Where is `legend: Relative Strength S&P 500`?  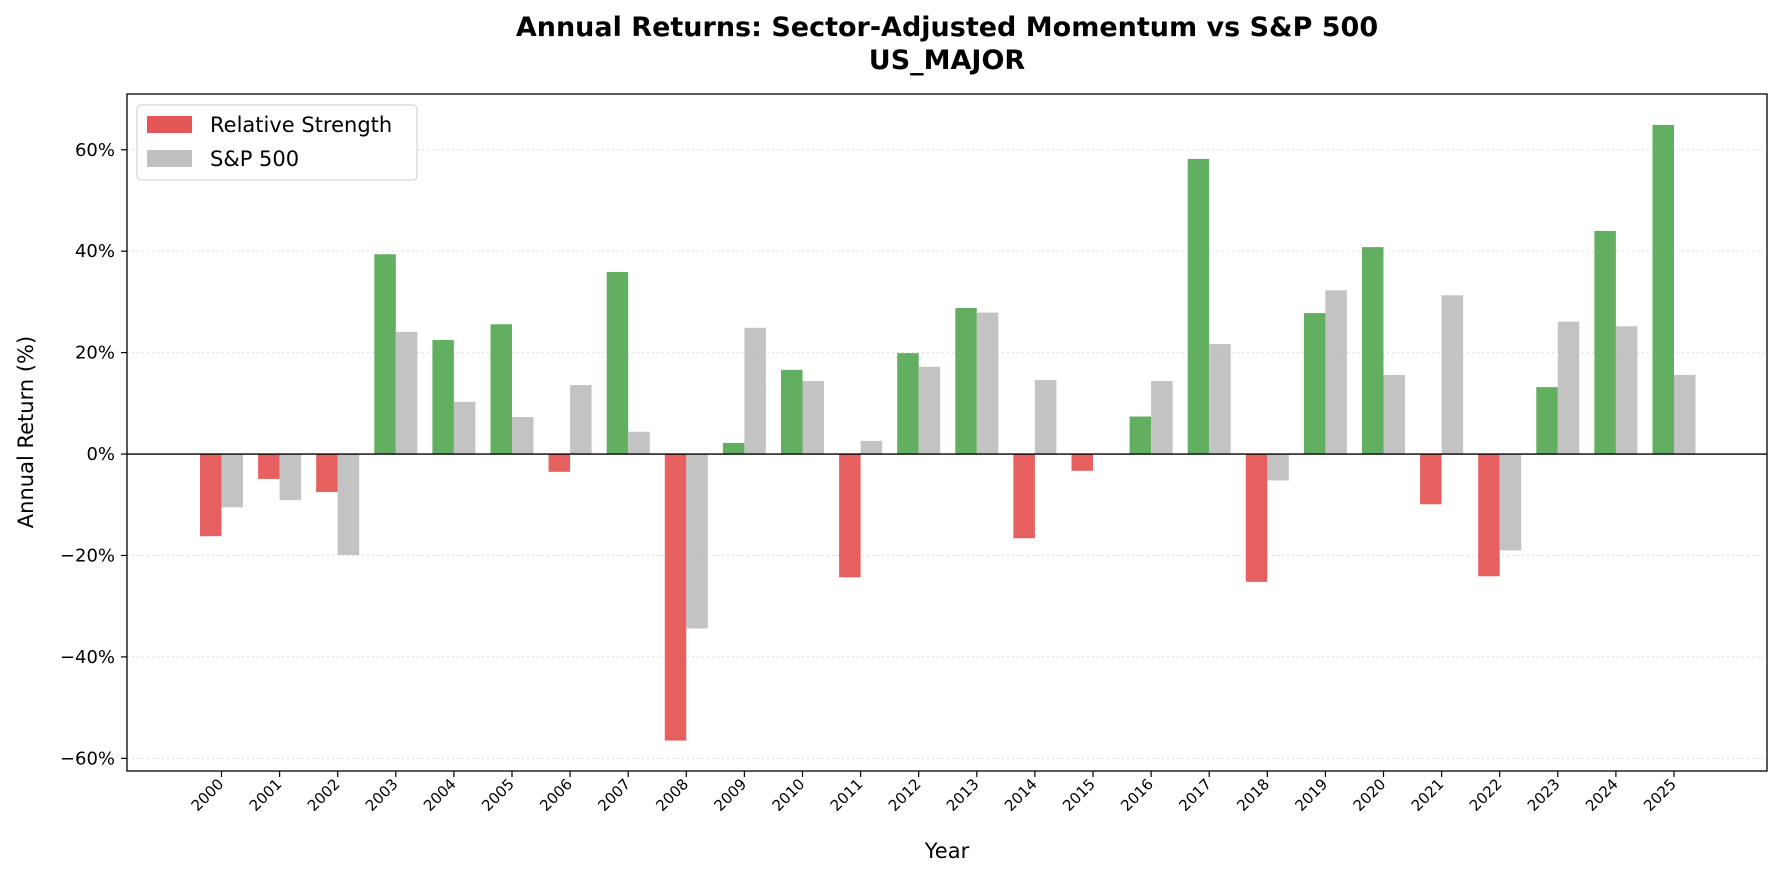 legend: Relative Strength S&P 500 is located at coordinates (277, 142).